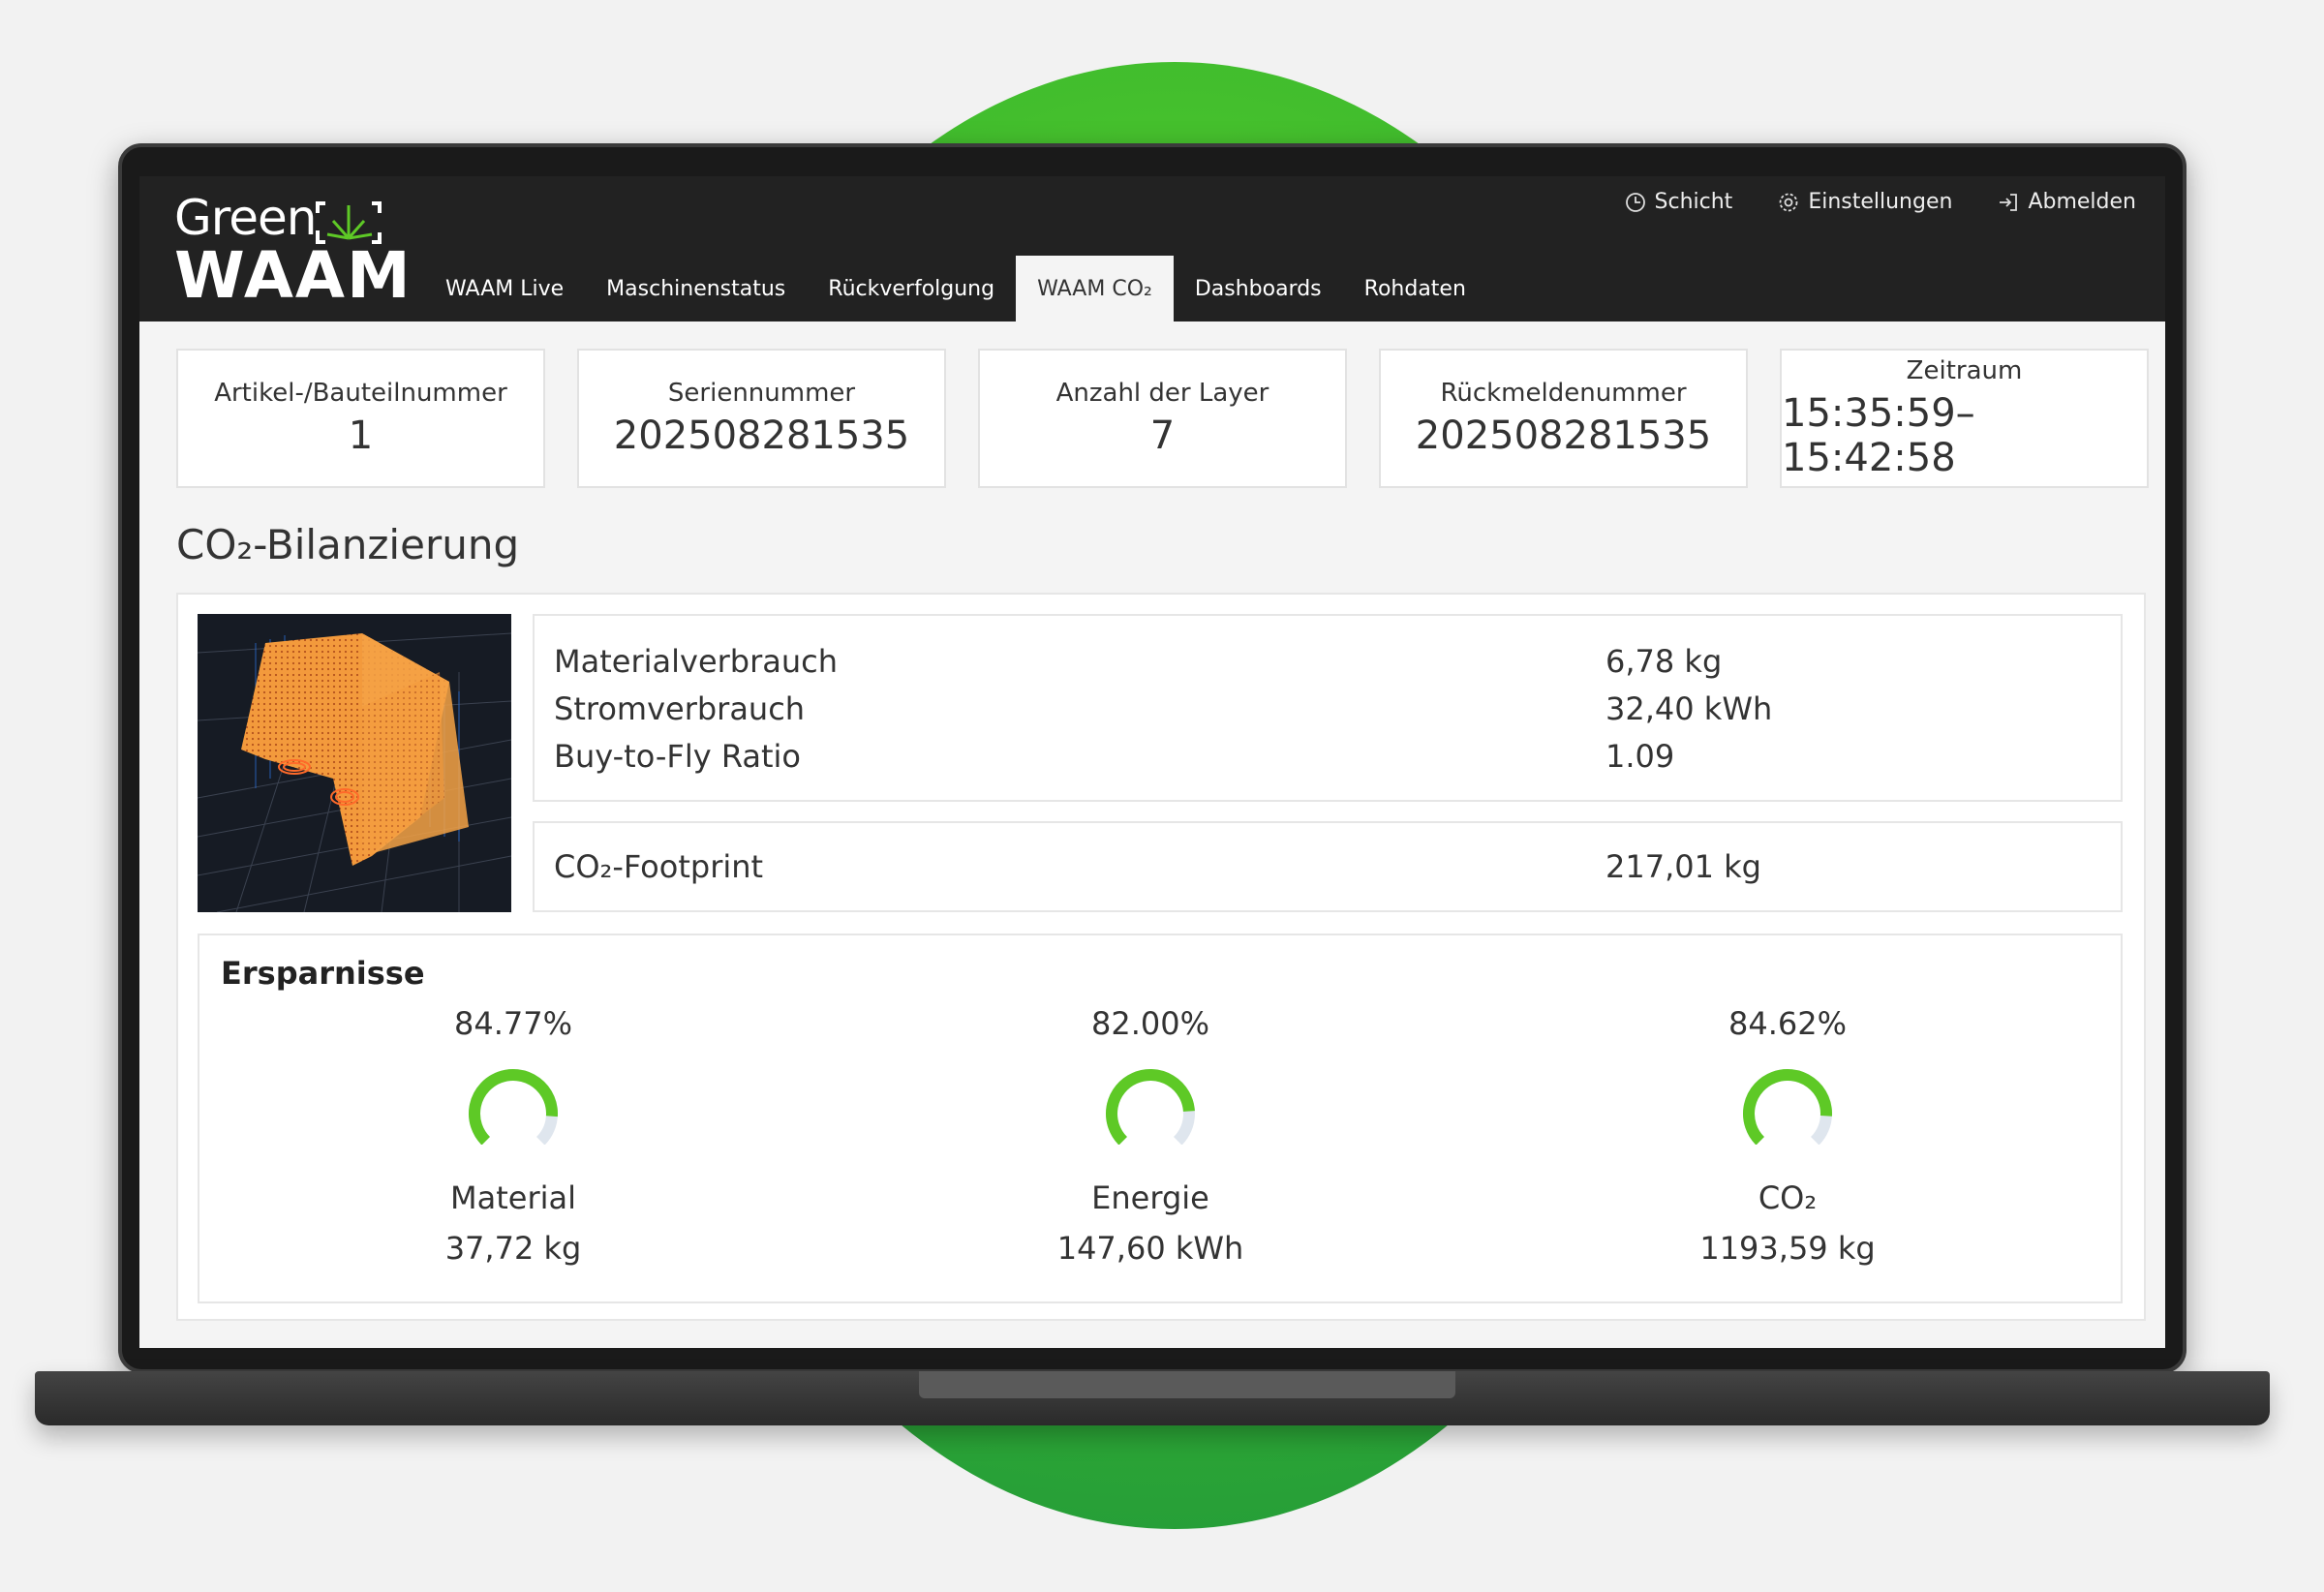 The image size is (2324, 1592). Describe the element at coordinates (1414, 289) in the screenshot. I see `tab-rohdaten: Rohdaten` at that location.